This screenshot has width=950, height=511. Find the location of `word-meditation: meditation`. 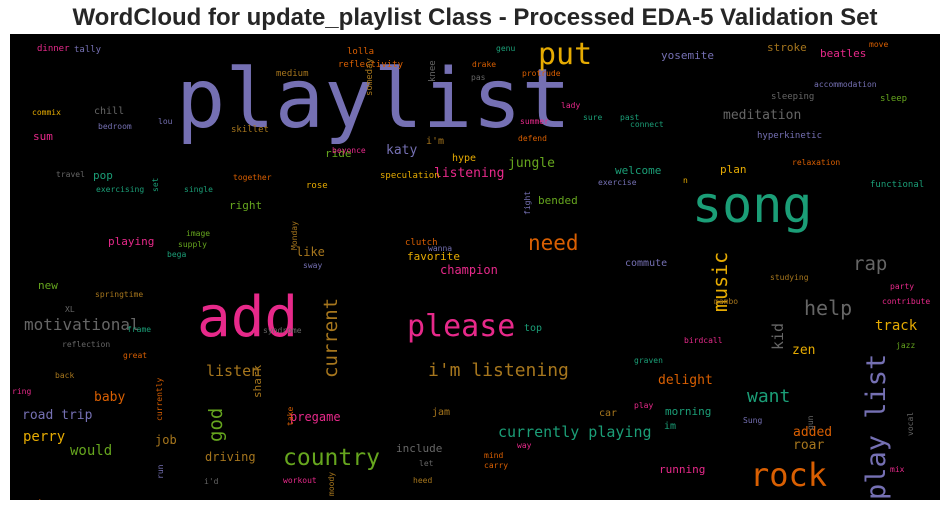

word-meditation: meditation is located at coordinates (762, 115).